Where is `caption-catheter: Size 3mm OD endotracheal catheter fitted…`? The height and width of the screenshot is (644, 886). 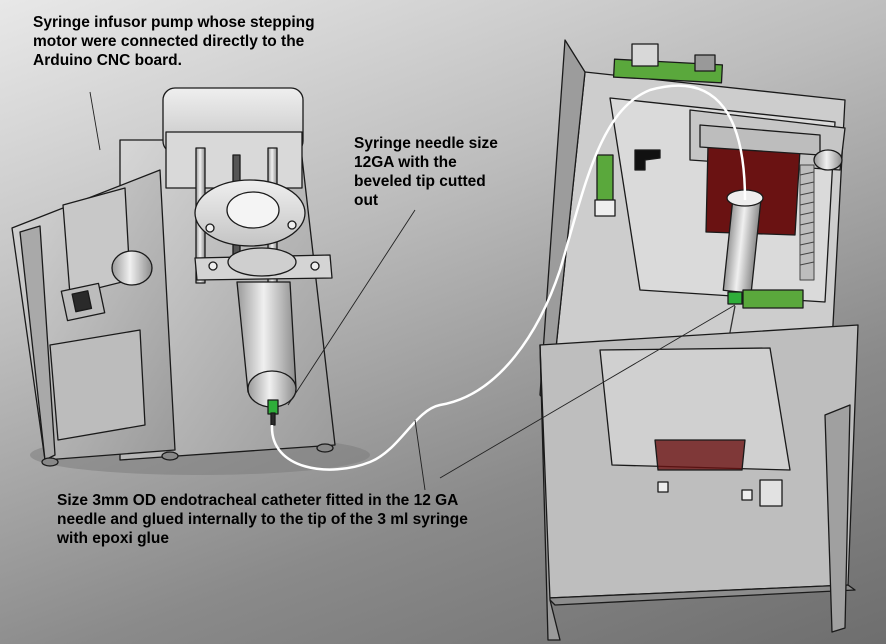
caption-catheter: Size 3mm OD endotracheal catheter fitted… is located at coordinates (262, 519).